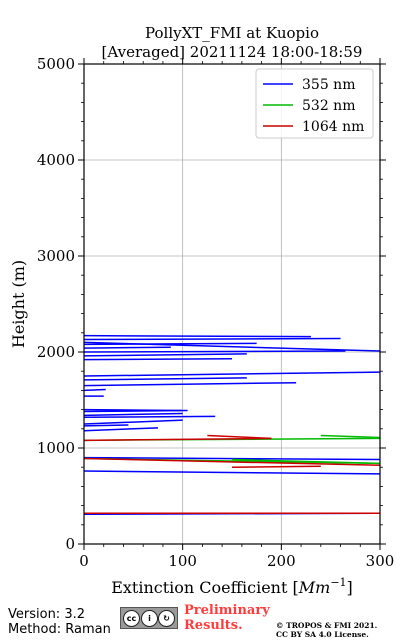 Image resolution: width=400 pixels, height=640 pixels. I want to click on x-tick-label: 100, so click(182, 561).